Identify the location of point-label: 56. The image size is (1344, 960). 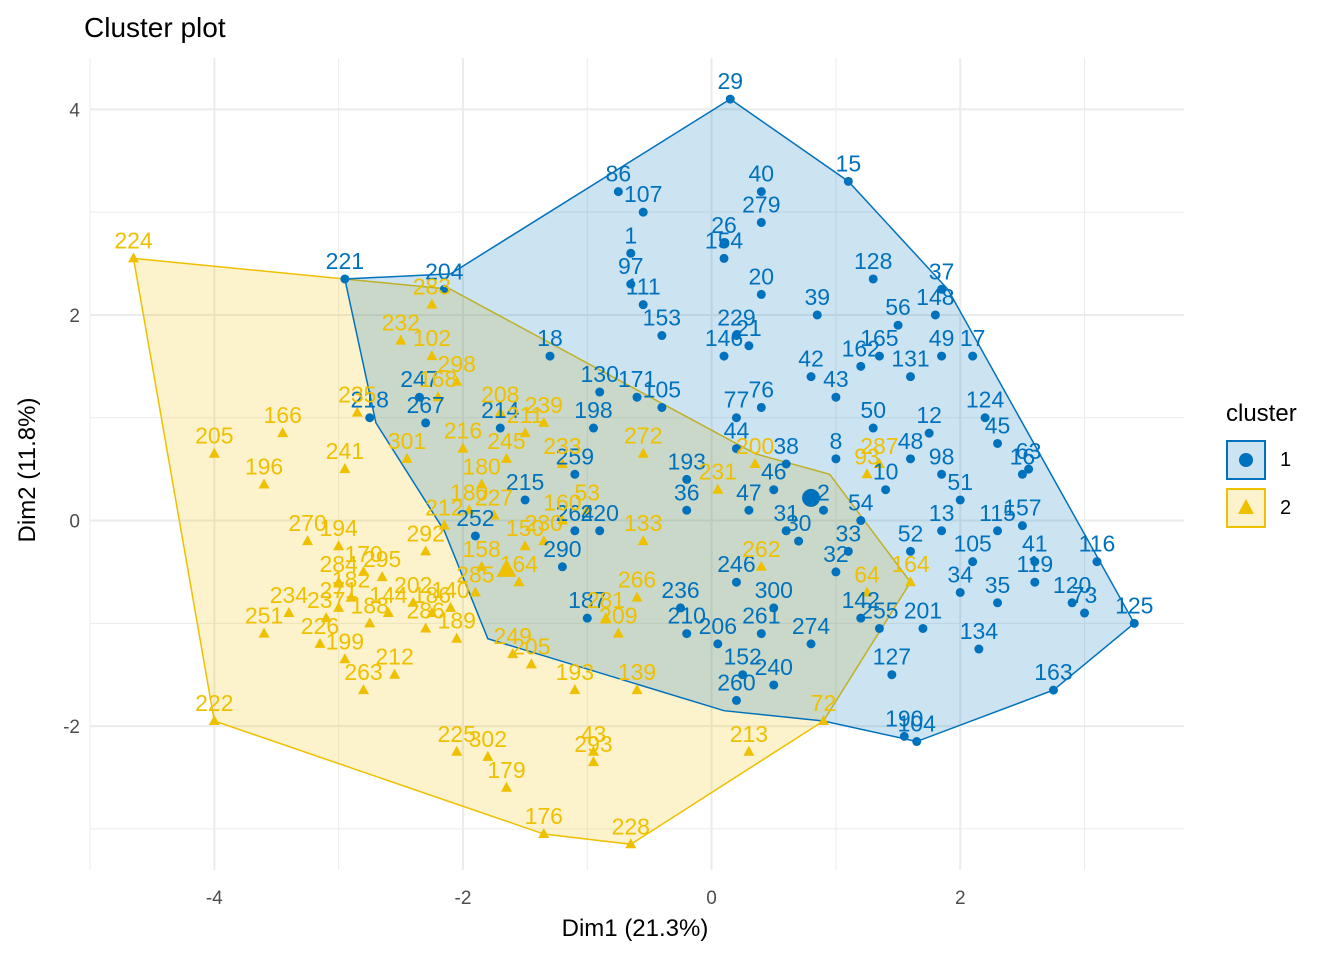
(898, 307).